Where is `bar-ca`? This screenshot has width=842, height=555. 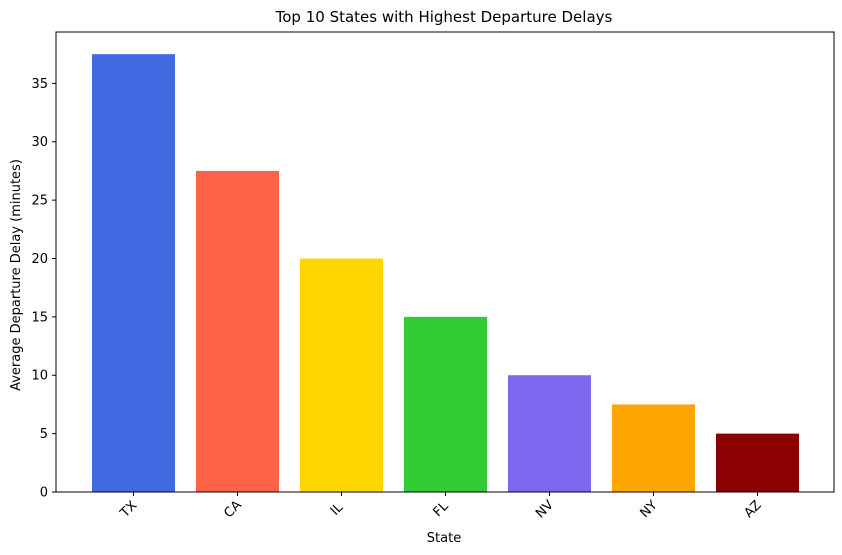
bar-ca is located at coordinates (237, 331).